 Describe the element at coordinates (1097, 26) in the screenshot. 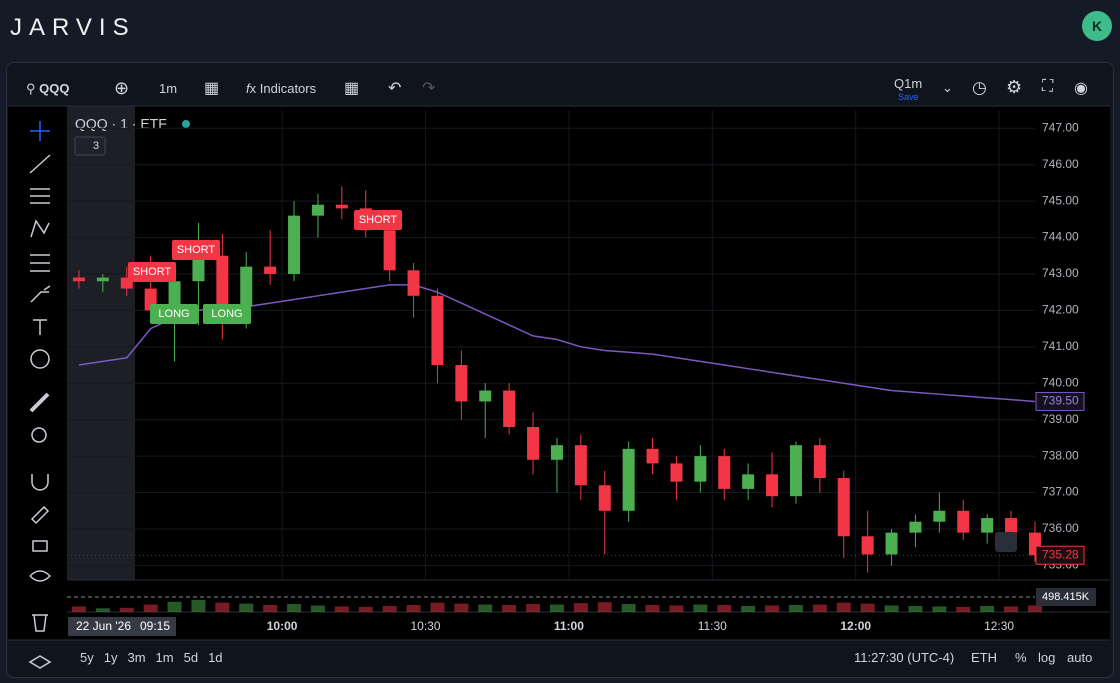

I see `avatar: K` at that location.